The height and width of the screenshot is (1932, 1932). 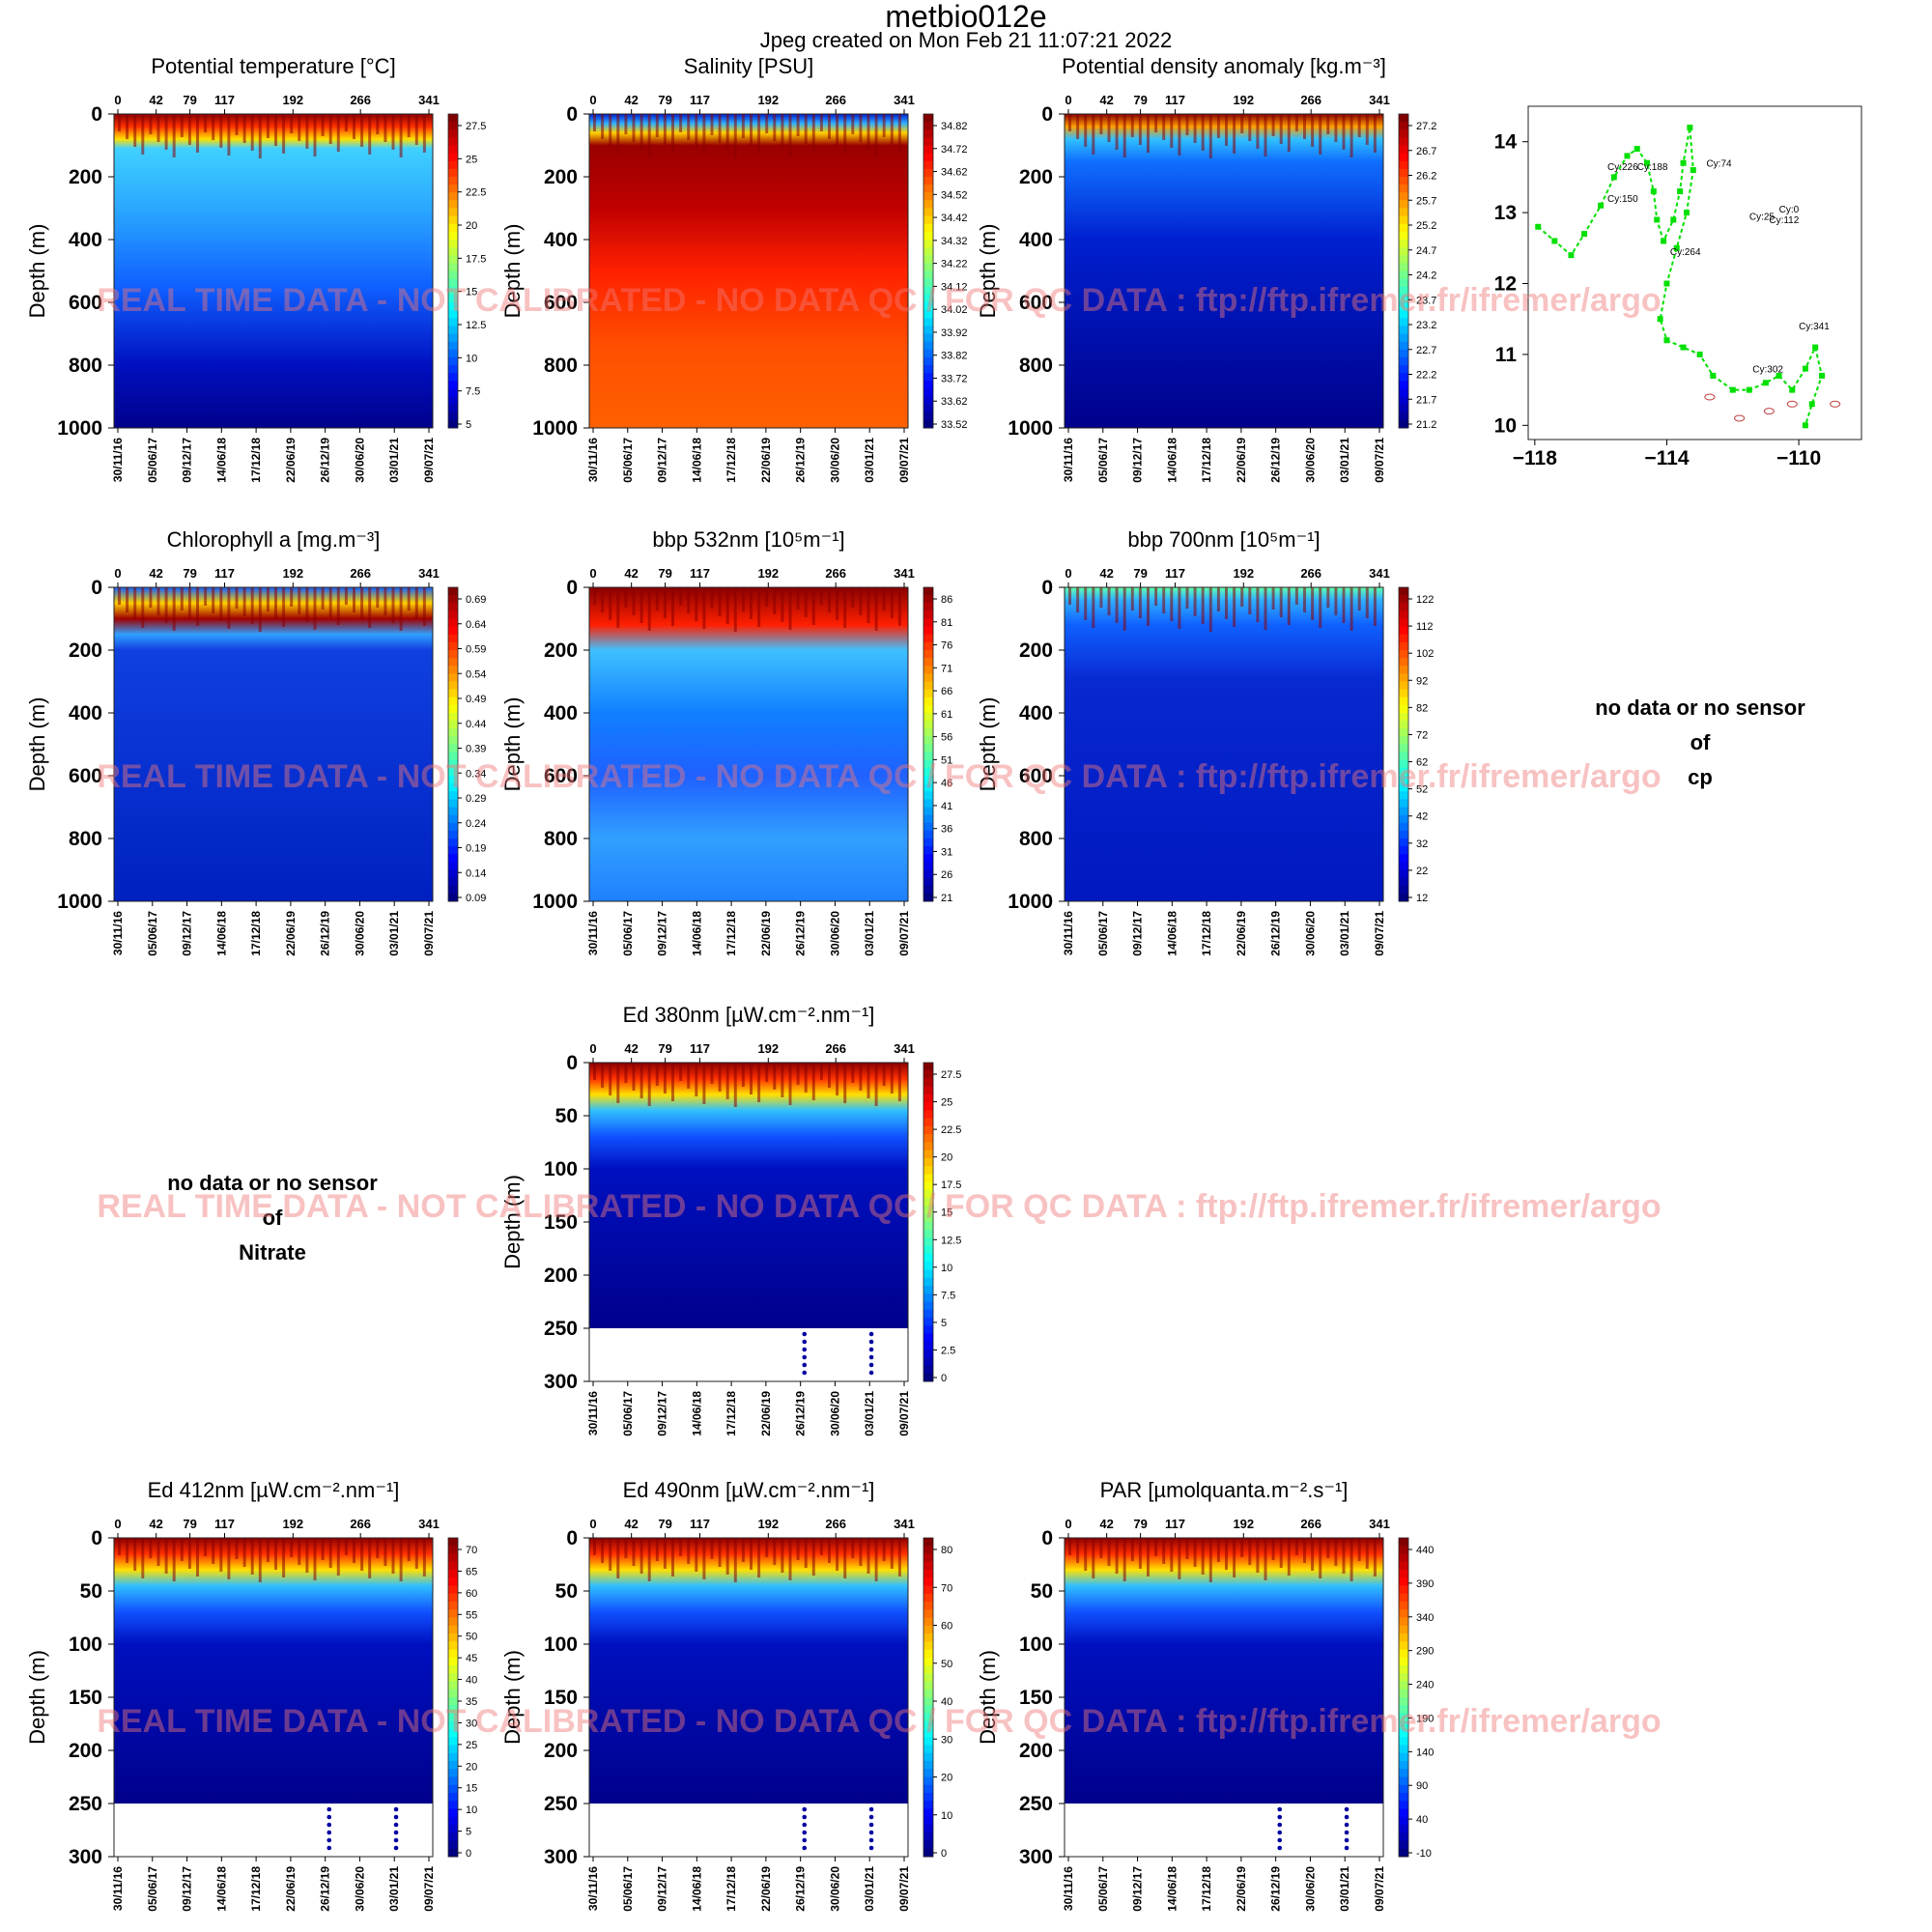 What do you see at coordinates (471, 1615) in the screenshot?
I see `colorbar-tick-label: 55` at bounding box center [471, 1615].